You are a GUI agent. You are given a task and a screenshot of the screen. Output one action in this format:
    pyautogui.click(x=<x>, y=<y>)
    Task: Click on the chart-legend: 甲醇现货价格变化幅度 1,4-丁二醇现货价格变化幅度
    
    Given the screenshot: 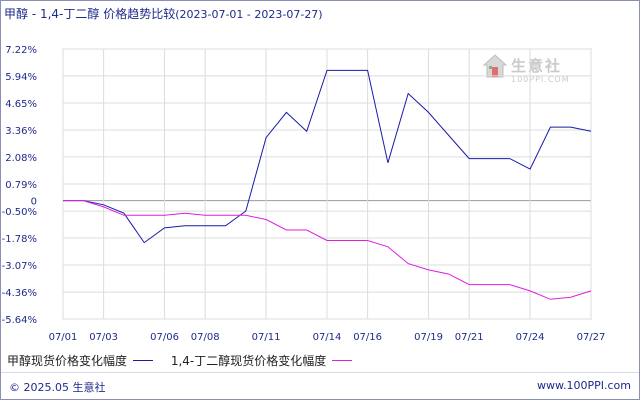 What is the action you would take?
    pyautogui.click(x=186, y=360)
    